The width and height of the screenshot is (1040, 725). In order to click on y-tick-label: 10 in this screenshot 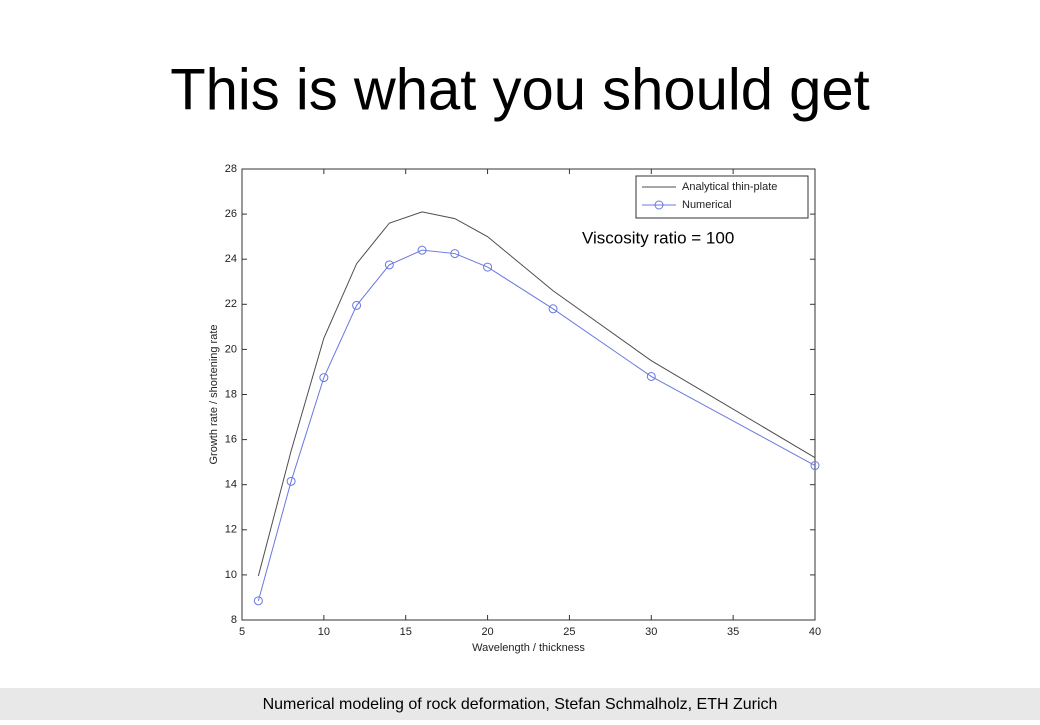, I will do `click(231, 575)`.